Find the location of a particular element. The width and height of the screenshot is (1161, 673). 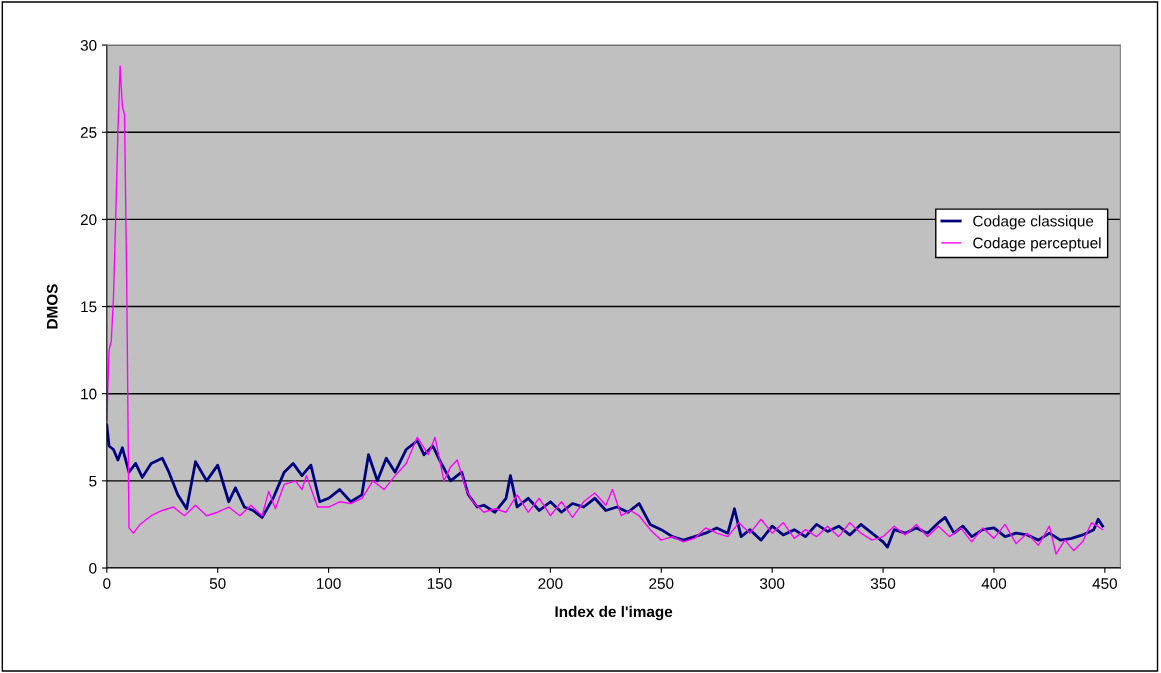

y-axis-title: DMOS is located at coordinates (52, 306).